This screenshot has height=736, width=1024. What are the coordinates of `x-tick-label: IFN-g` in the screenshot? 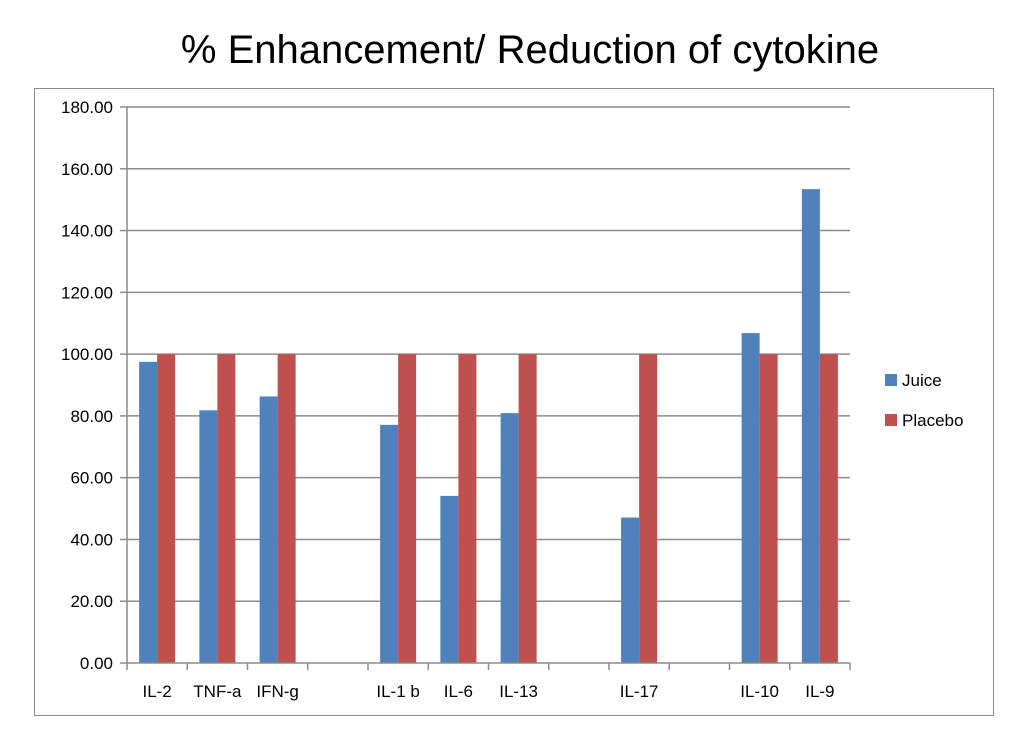 It's located at (277, 691).